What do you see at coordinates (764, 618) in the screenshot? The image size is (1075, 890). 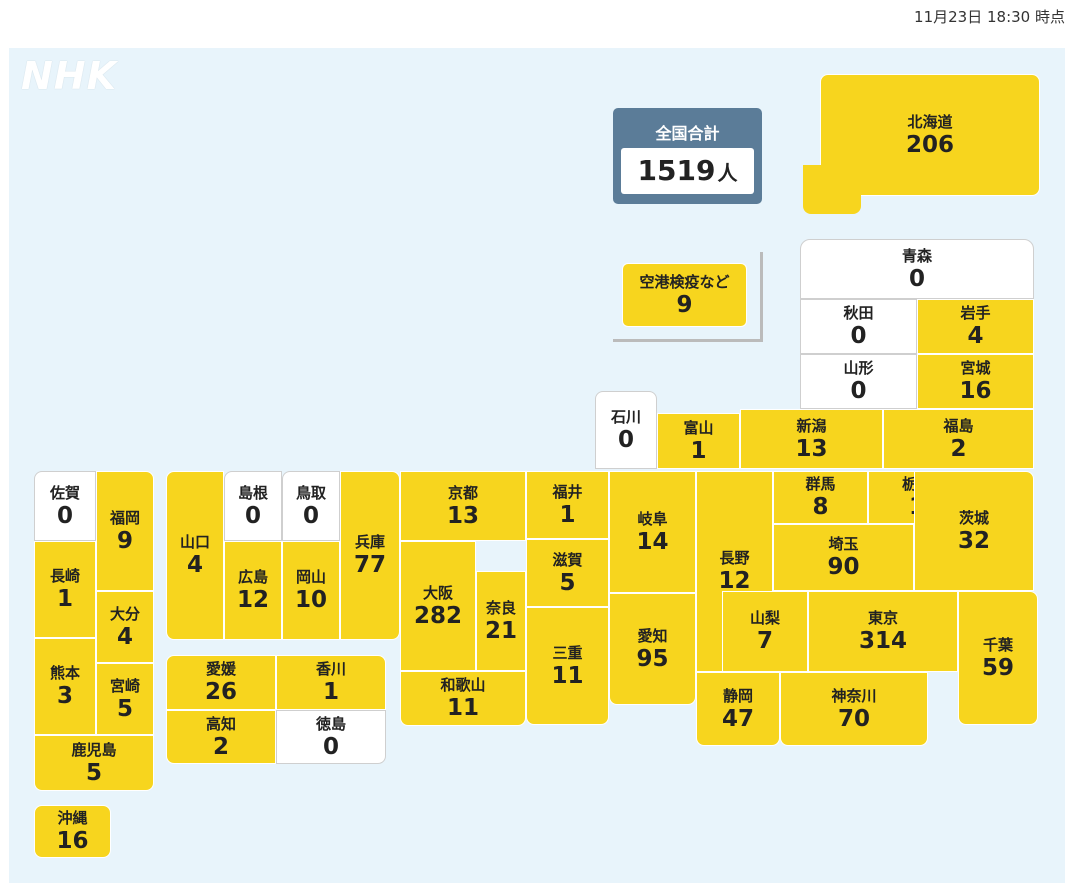 I see `prefecture-name: 山梨` at bounding box center [764, 618].